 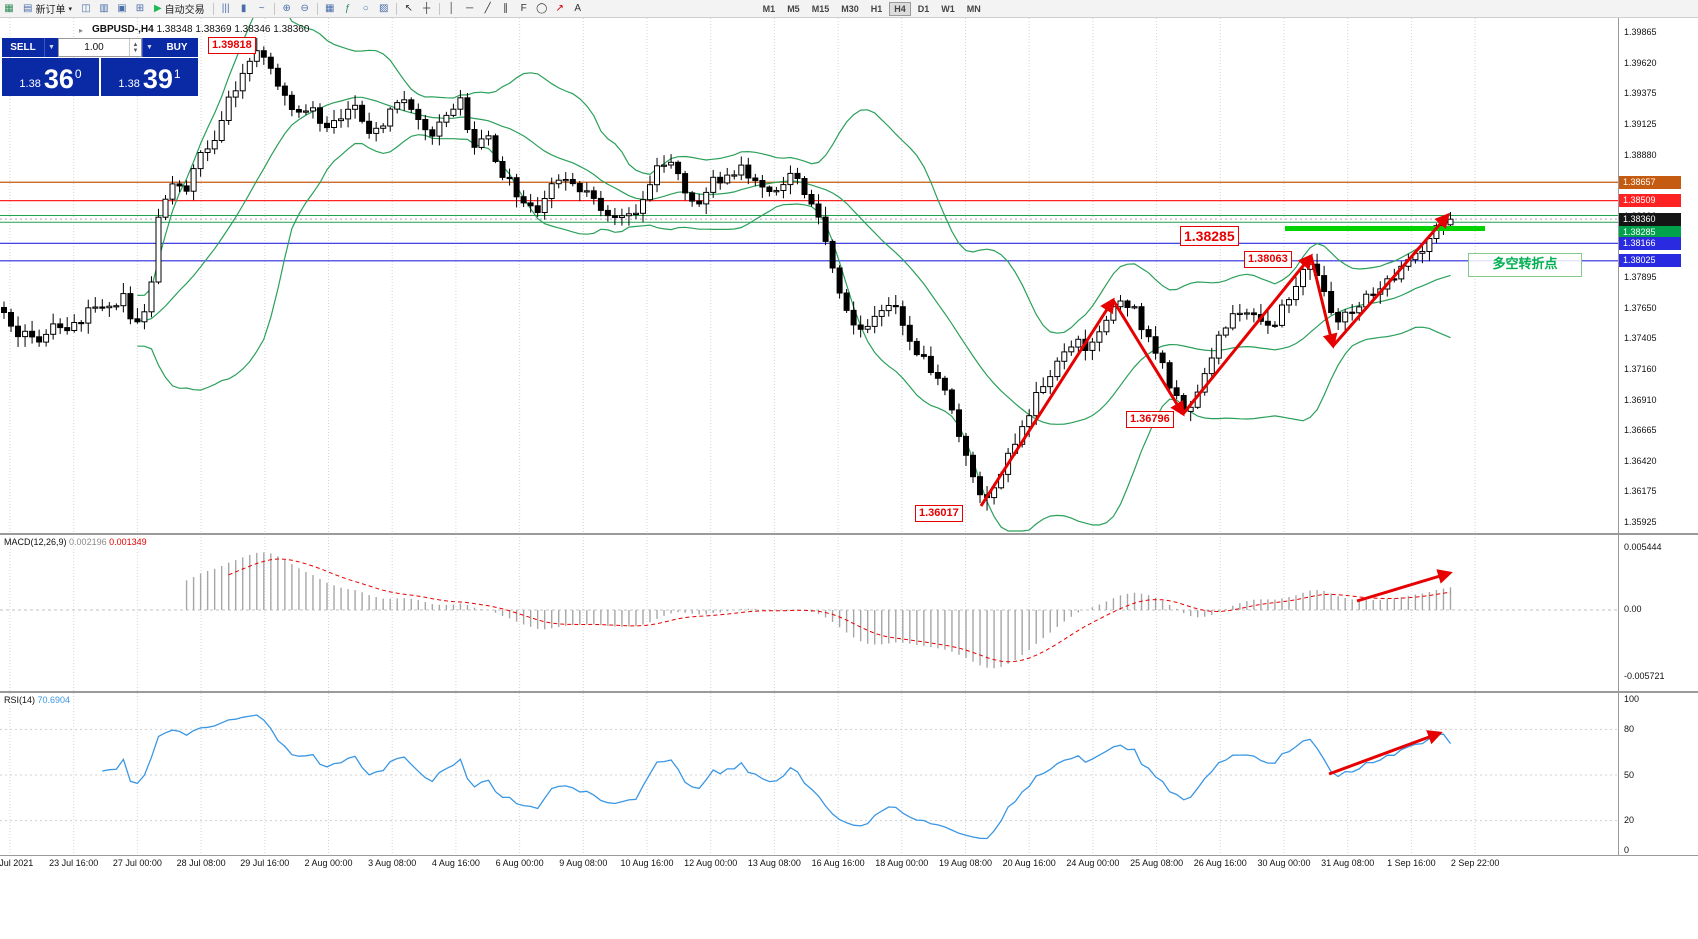 What do you see at coordinates (122, 8) in the screenshot?
I see `data-window-icon: ▣` at bounding box center [122, 8].